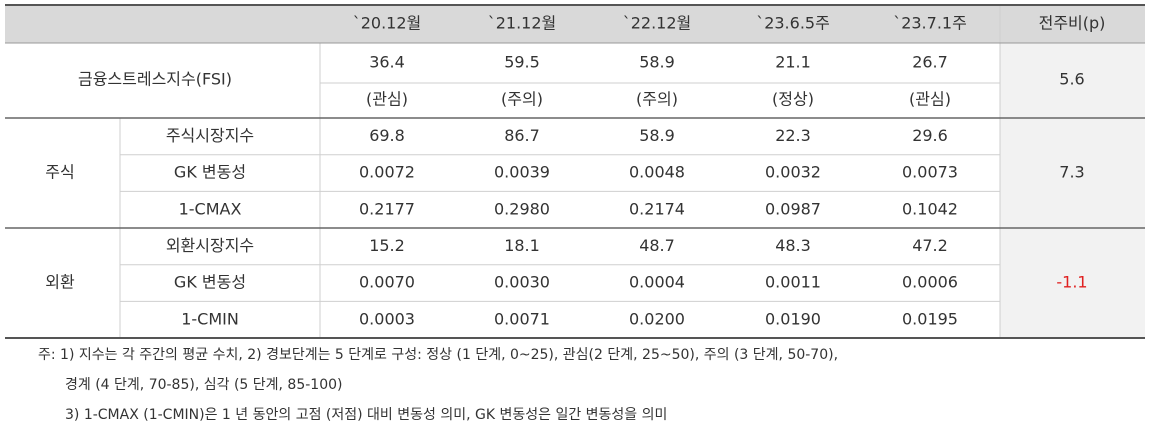 This screenshot has width=1149, height=439. I want to click on cell: 0.0070, so click(387, 282).